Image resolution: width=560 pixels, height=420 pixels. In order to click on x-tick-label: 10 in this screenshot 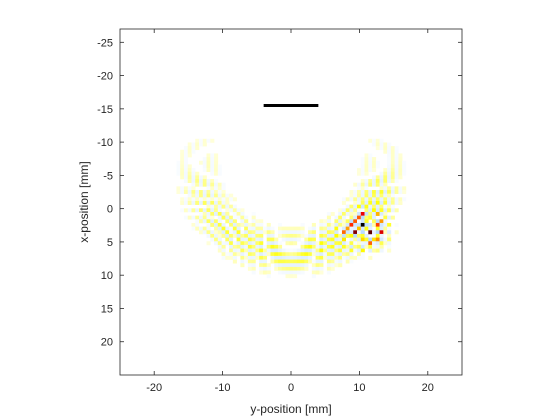, I will do `click(359, 388)`.